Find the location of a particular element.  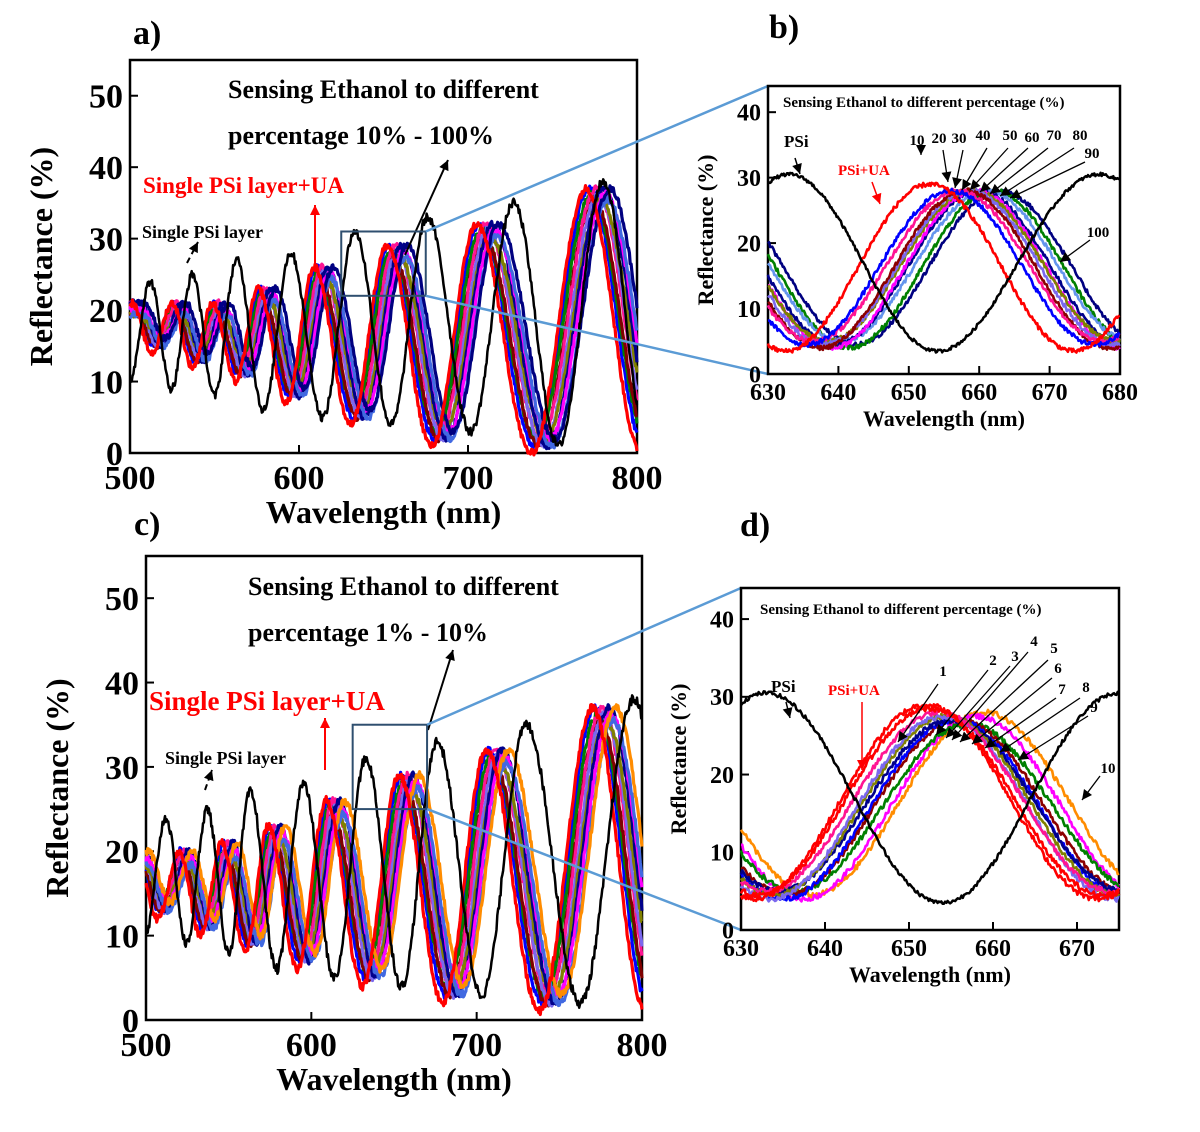

annotation-line-1: Sensing Ethanol to different is located at coordinates (403, 586).